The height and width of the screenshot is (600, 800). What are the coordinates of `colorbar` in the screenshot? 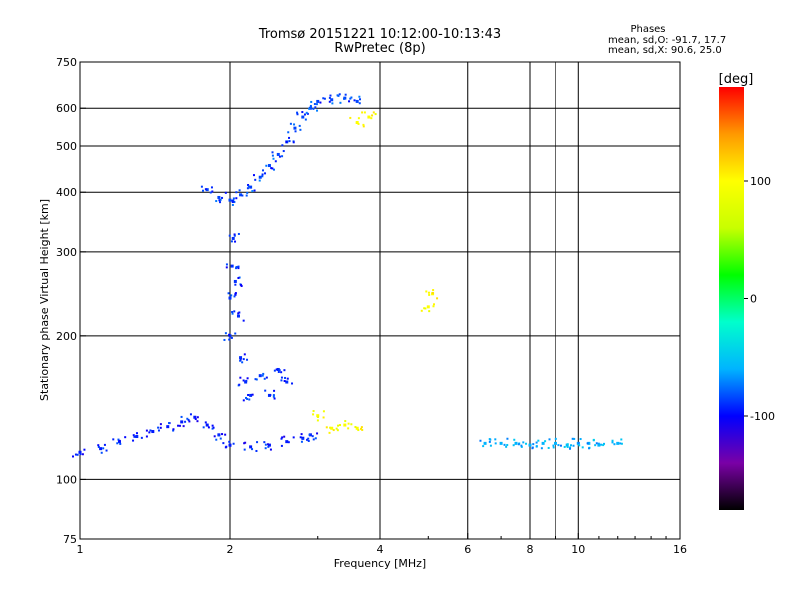 It's located at (731, 298).